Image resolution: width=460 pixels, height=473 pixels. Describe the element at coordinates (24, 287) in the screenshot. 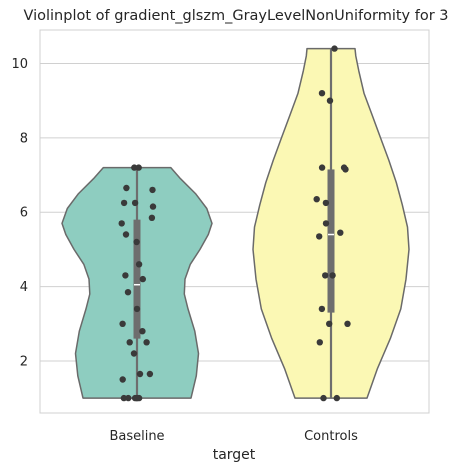

I see `y-tick-label: 4` at that location.